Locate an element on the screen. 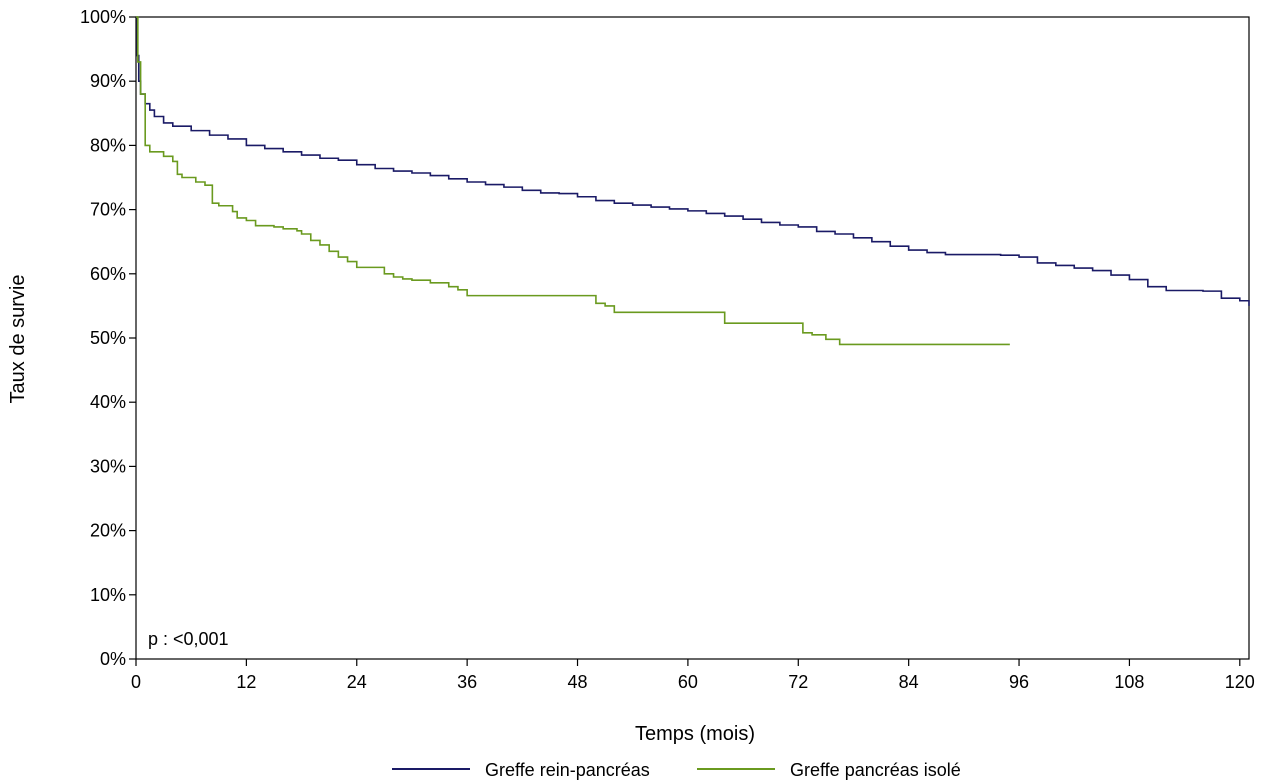 The image size is (1262, 780). legend-label-rein-pancreas: Greffe rein-pancréas is located at coordinates (567, 770).